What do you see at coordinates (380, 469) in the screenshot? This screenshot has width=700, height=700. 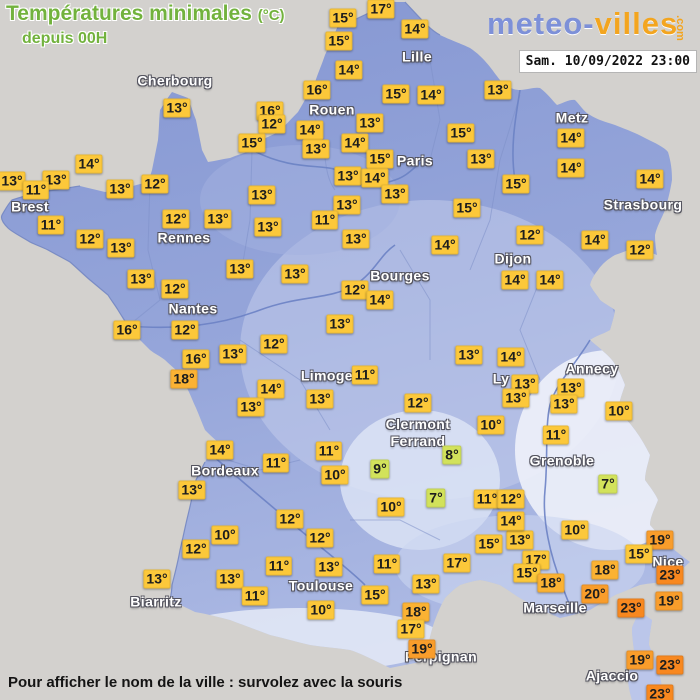 I see `temperature-label: 9°` at bounding box center [380, 469].